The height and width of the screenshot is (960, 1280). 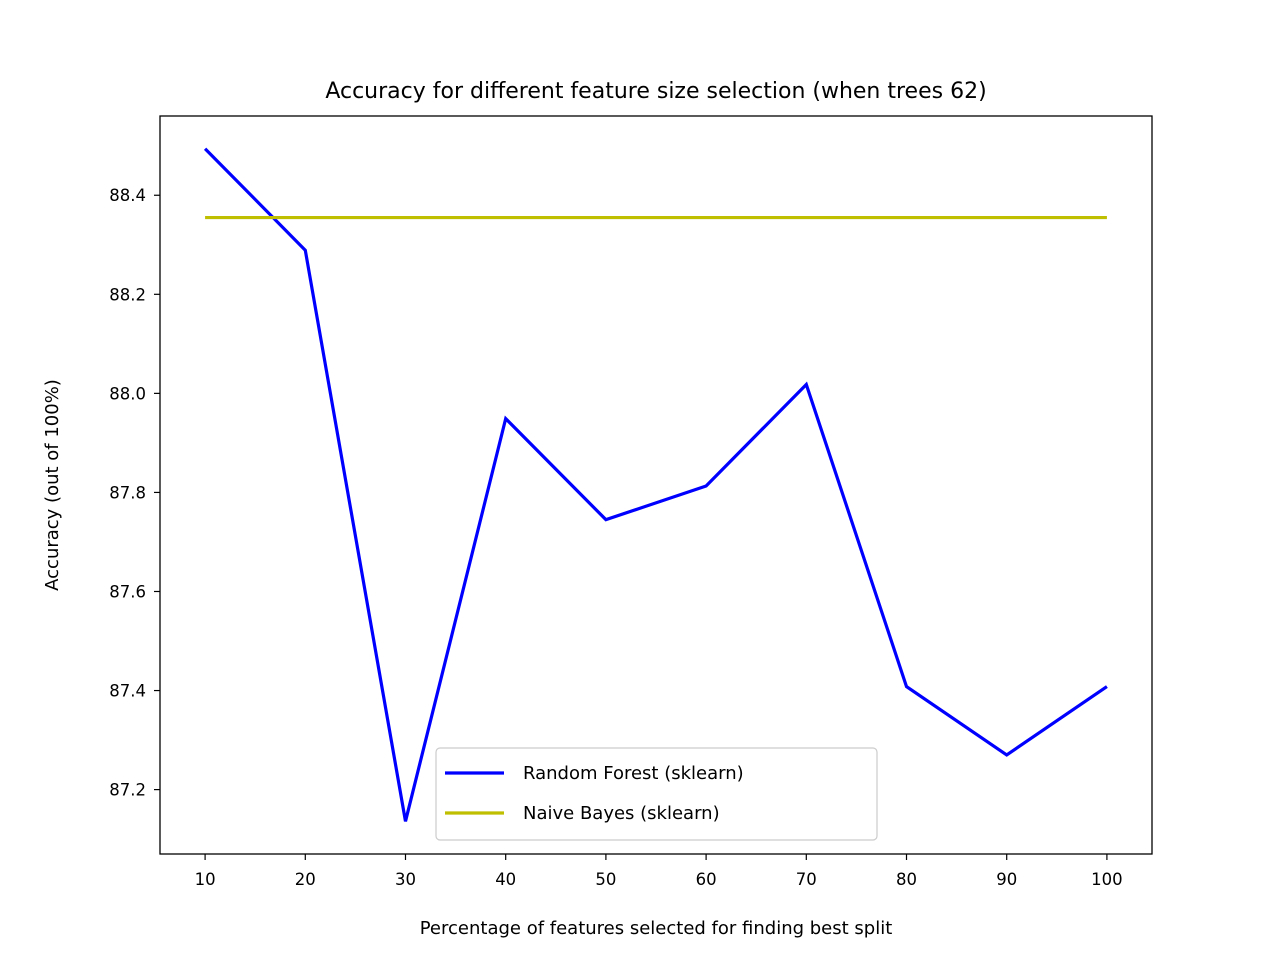 I want to click on x-tick-label: 90, so click(x=1006, y=879).